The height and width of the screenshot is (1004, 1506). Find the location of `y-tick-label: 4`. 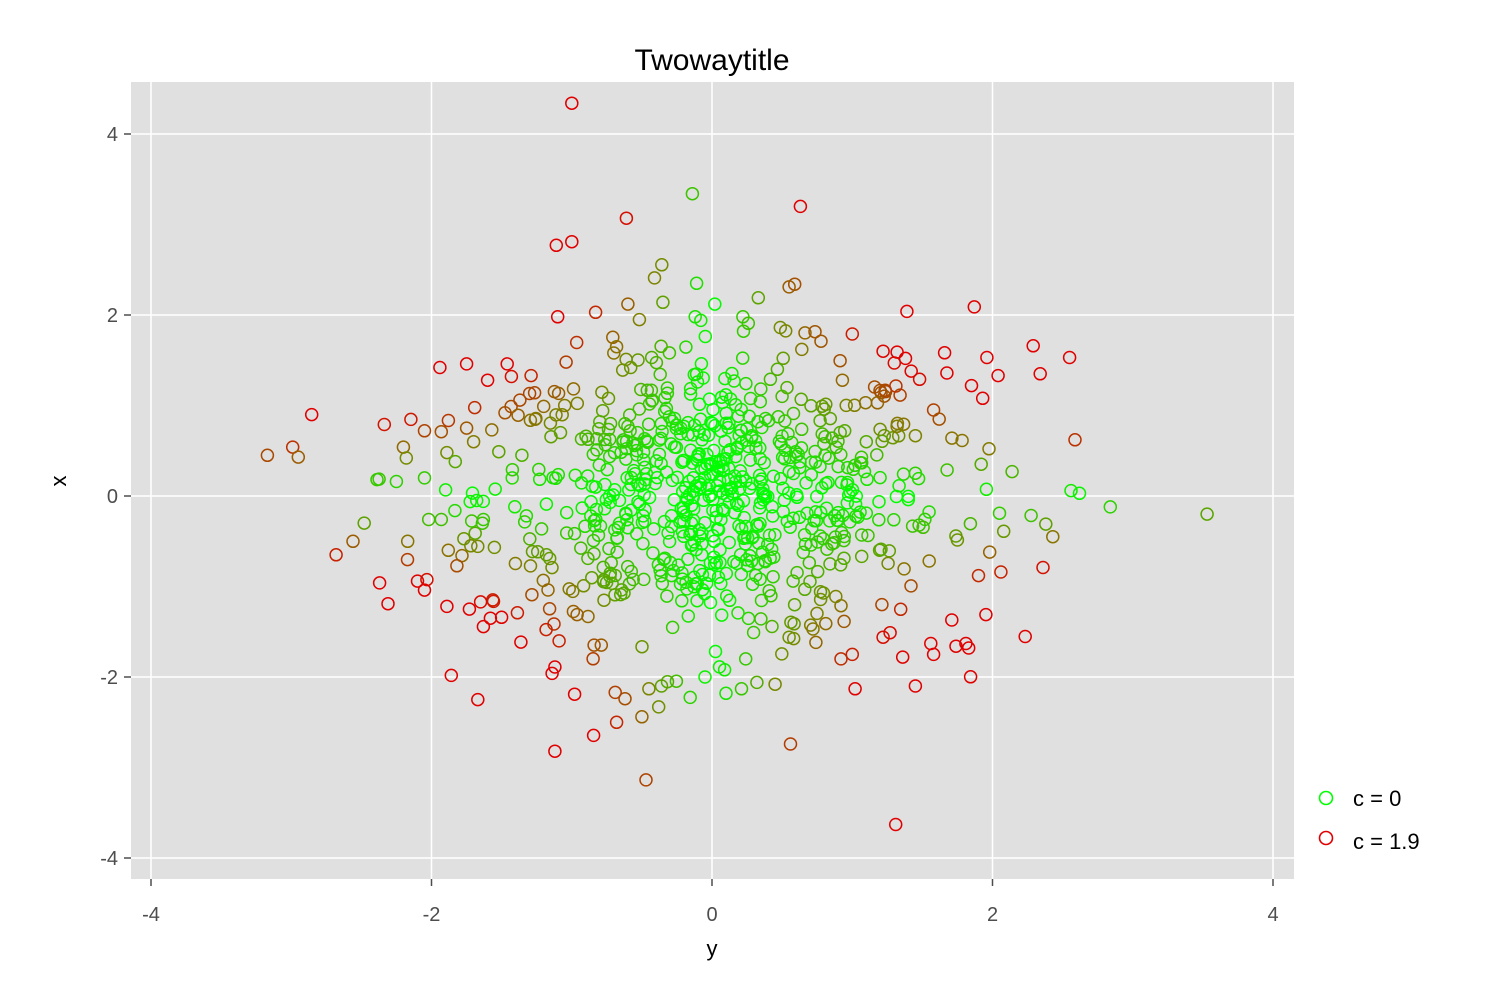

y-tick-label: 4 is located at coordinates (112, 135).